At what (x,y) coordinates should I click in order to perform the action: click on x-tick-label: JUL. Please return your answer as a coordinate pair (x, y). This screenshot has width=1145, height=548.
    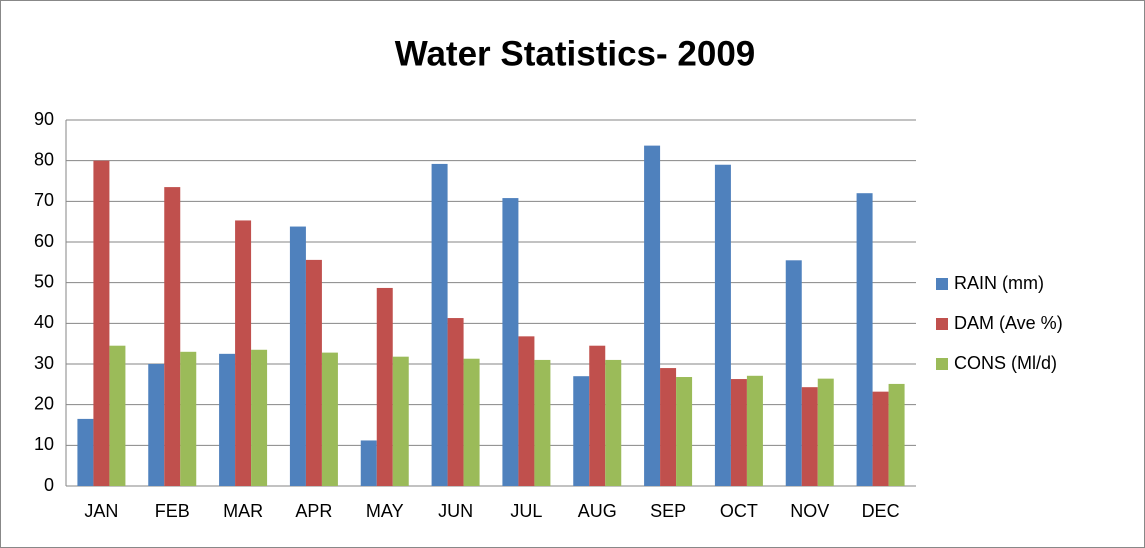
    Looking at the image, I should click on (526, 511).